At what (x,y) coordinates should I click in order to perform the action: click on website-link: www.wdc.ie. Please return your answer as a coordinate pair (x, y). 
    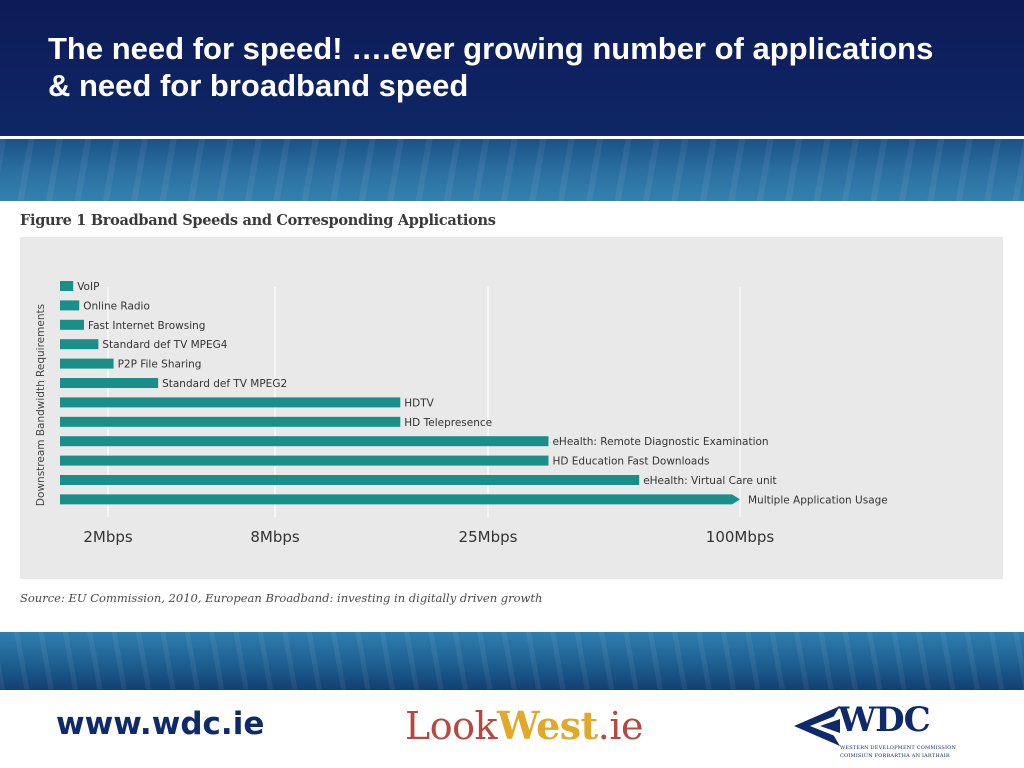
    Looking at the image, I should click on (160, 724).